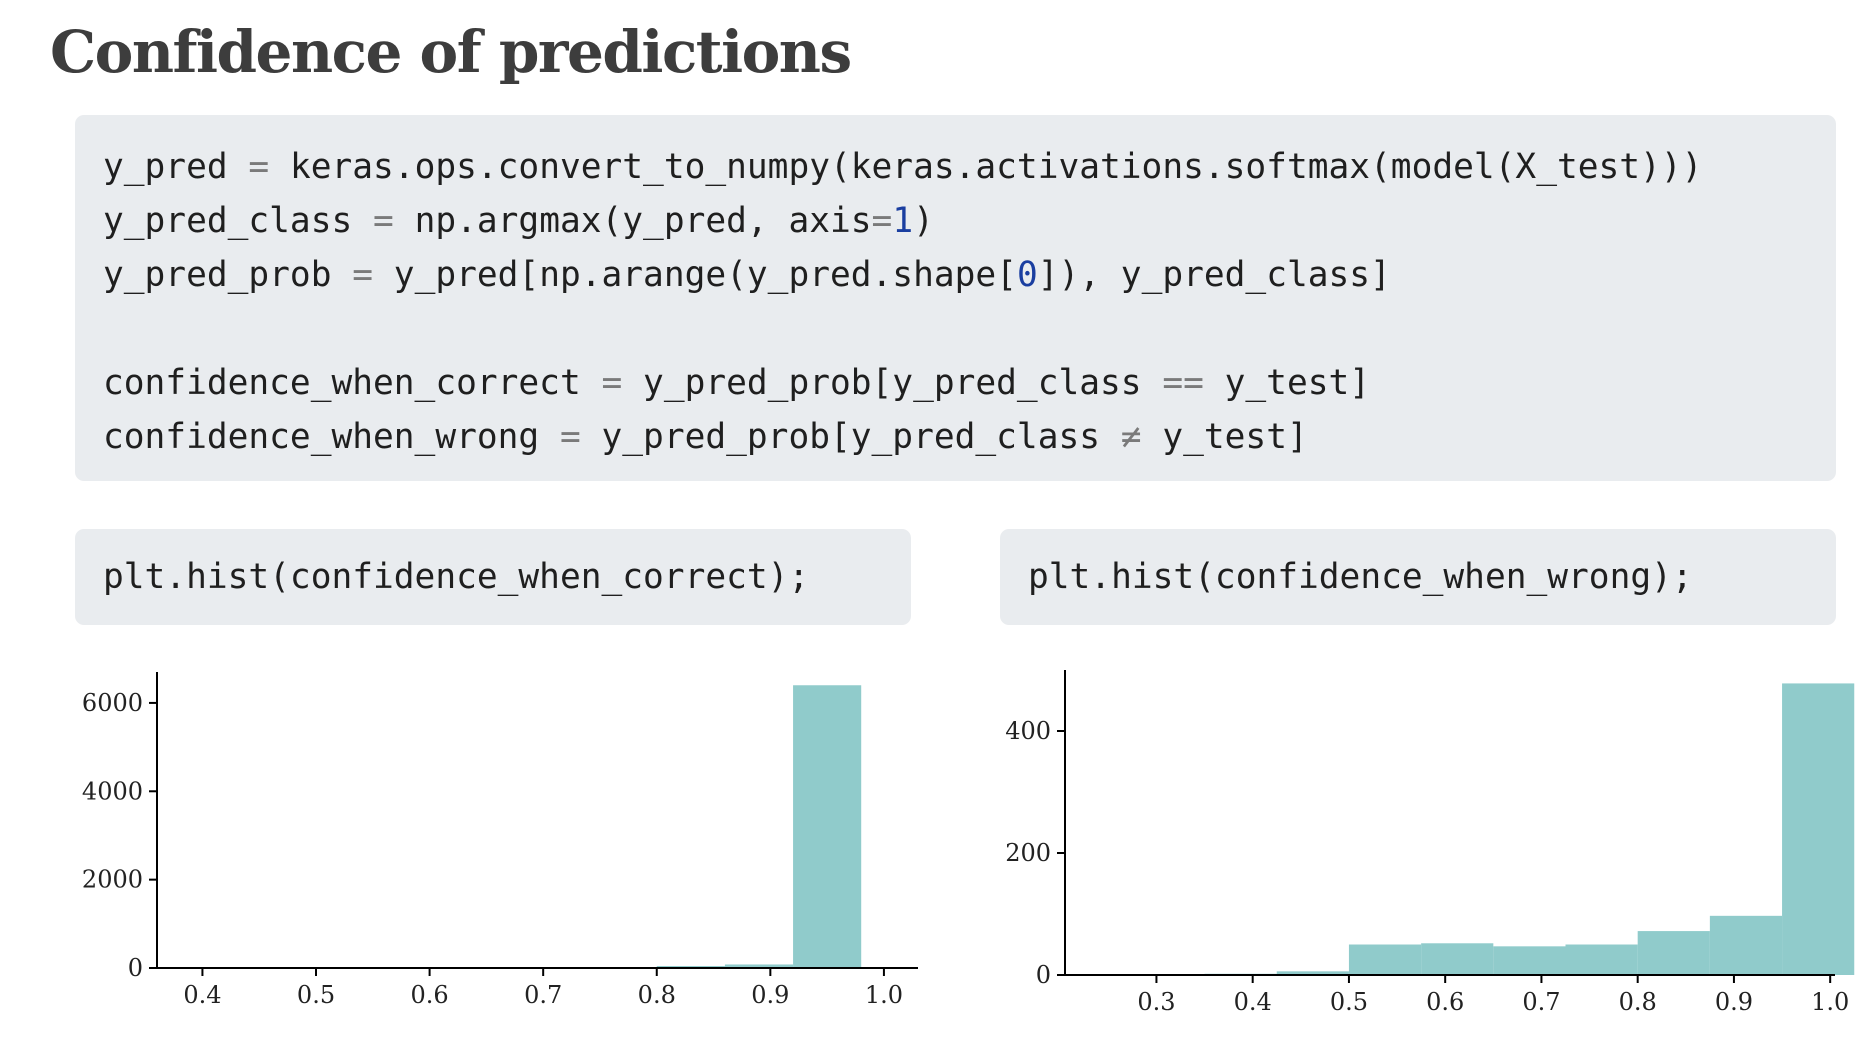 This screenshot has height=1063, width=1869. I want to click on x-tick-label: 0.3, so click(1156, 1002).